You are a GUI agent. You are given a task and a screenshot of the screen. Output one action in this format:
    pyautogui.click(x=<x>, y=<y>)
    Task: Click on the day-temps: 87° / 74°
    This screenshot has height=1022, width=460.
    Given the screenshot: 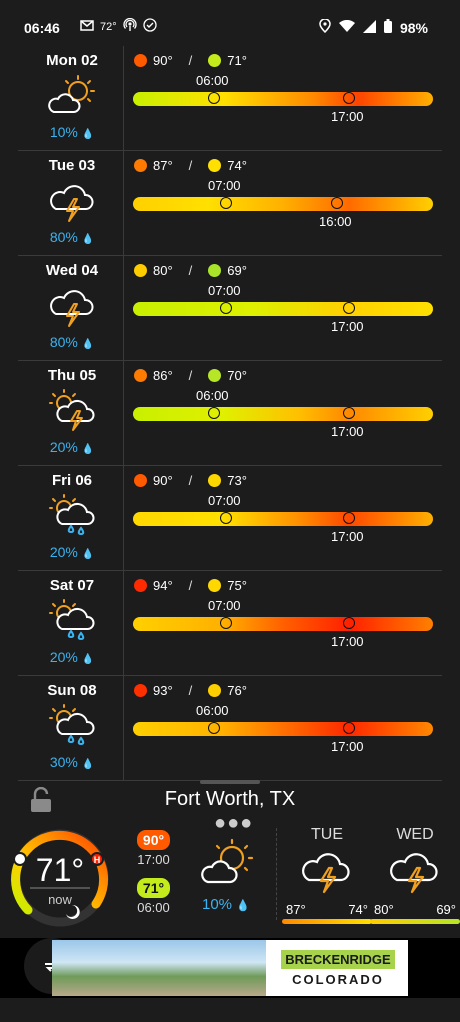 What is the action you would take?
    pyautogui.click(x=190, y=165)
    